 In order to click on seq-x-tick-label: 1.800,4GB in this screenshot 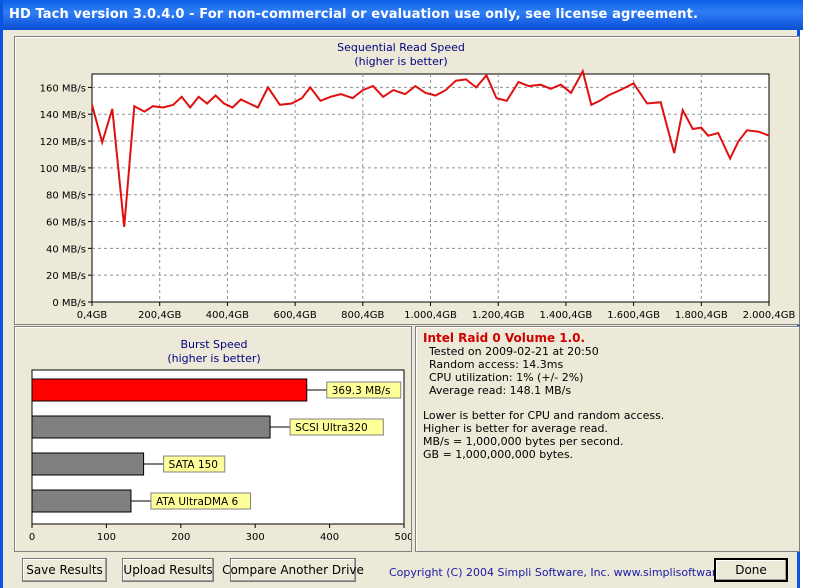, I will do `click(701, 315)`.